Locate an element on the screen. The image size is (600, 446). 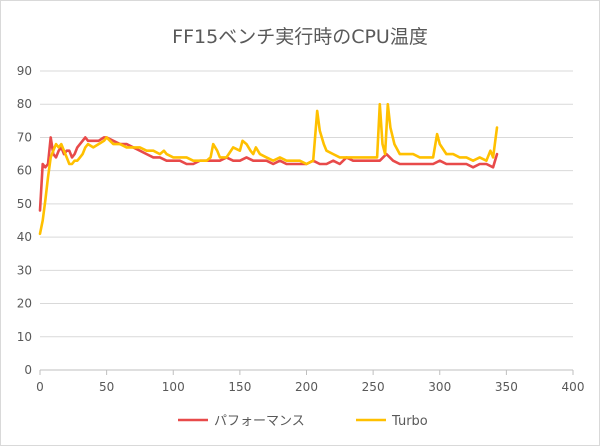
x-tick-label: 50 is located at coordinates (106, 387).